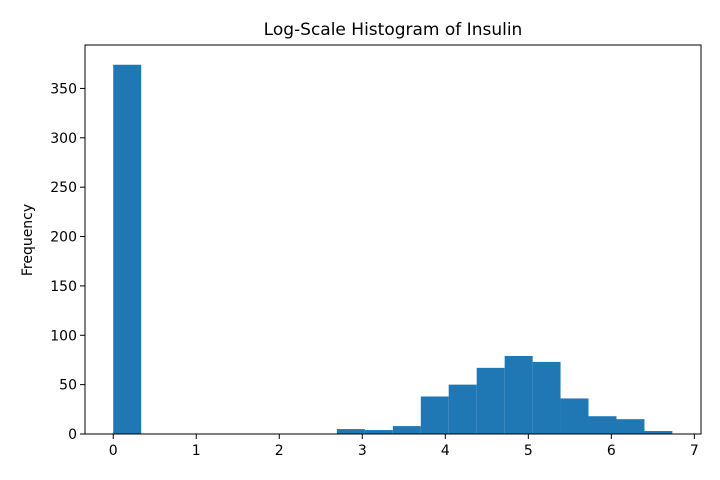 This screenshot has width=720, height=480. Describe the element at coordinates (63, 336) in the screenshot. I see `y-tick-label: 100` at that location.